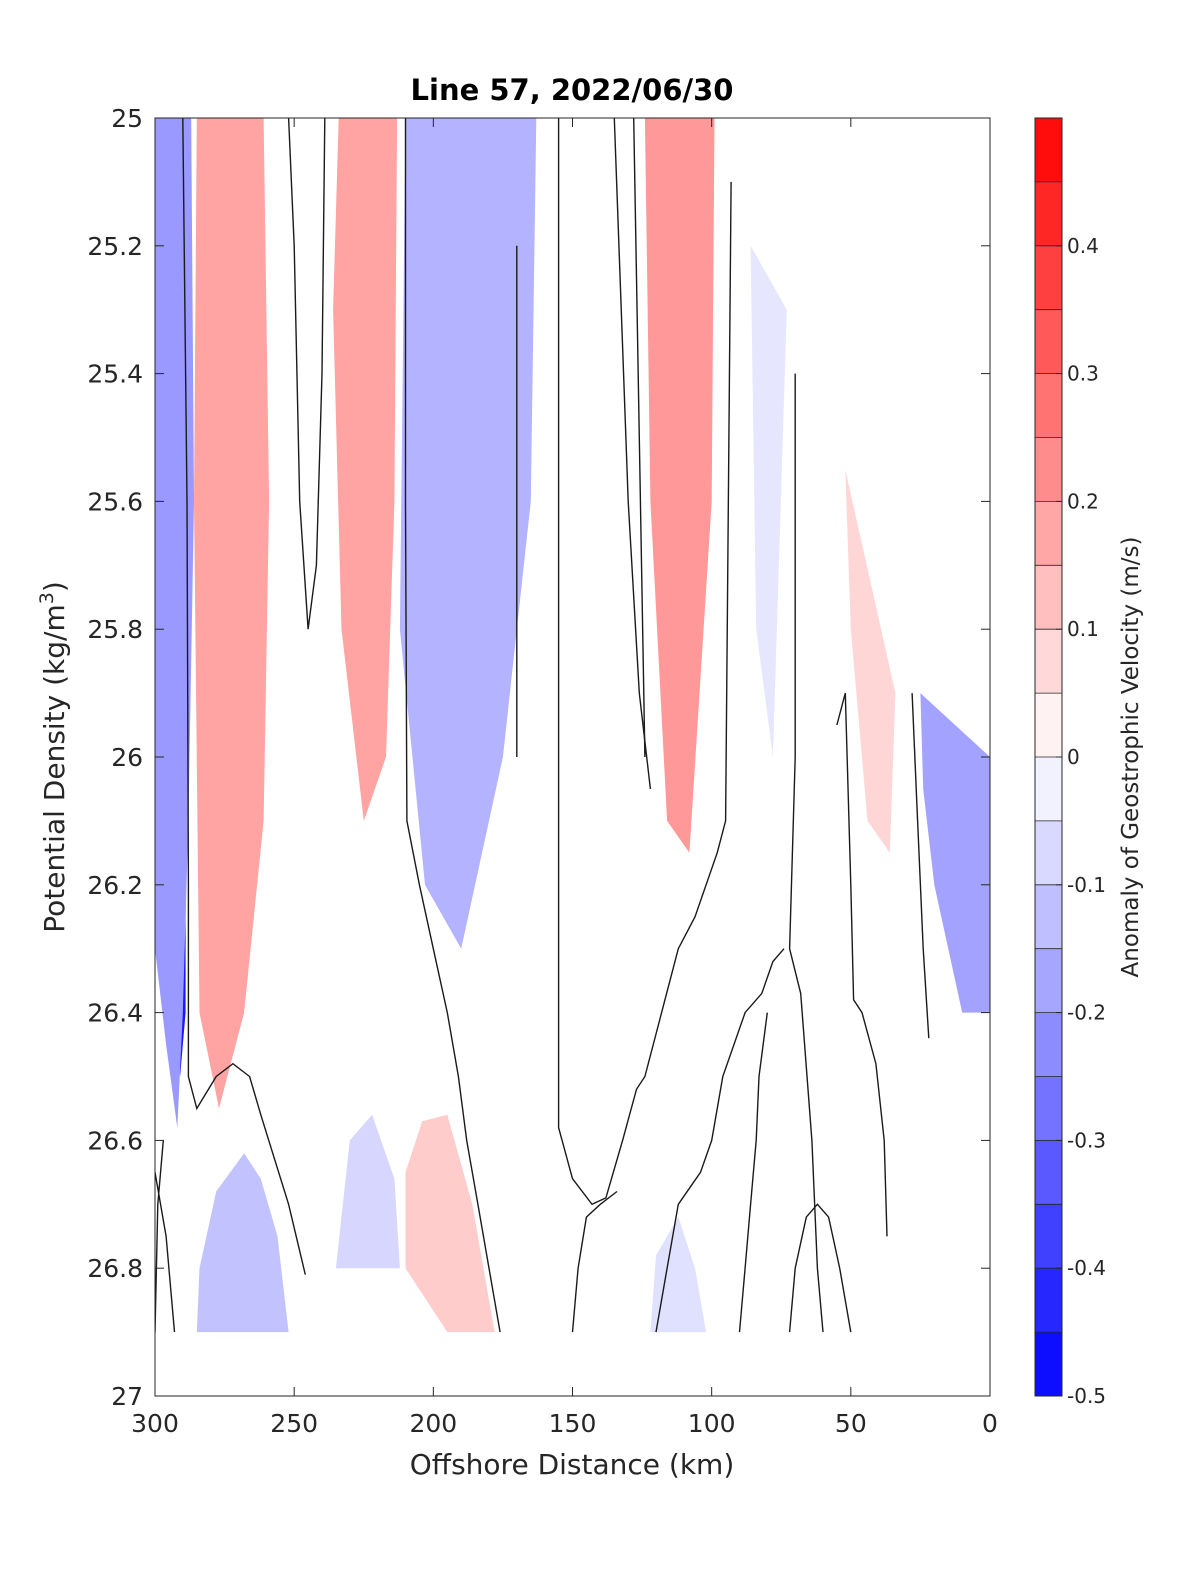 The width and height of the screenshot is (1200, 1575). What do you see at coordinates (115, 629) in the screenshot?
I see `y-tick-label: 25.8` at bounding box center [115, 629].